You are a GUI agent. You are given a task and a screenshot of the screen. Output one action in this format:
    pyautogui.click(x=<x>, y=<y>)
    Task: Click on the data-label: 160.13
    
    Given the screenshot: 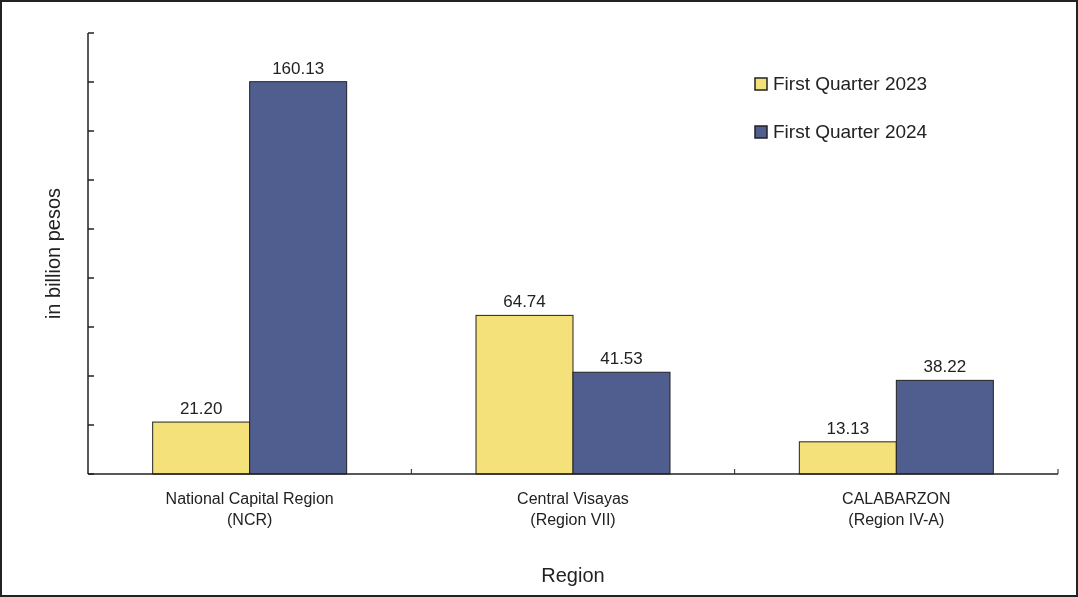 What is the action you would take?
    pyautogui.click(x=298, y=68)
    